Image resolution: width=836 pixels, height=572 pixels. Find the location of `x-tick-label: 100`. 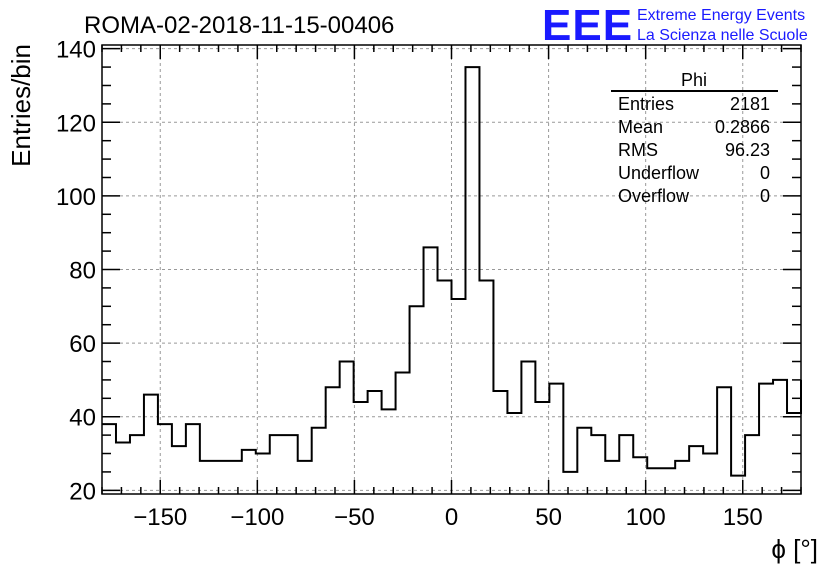

x-tick-label: 100 is located at coordinates (646, 517).